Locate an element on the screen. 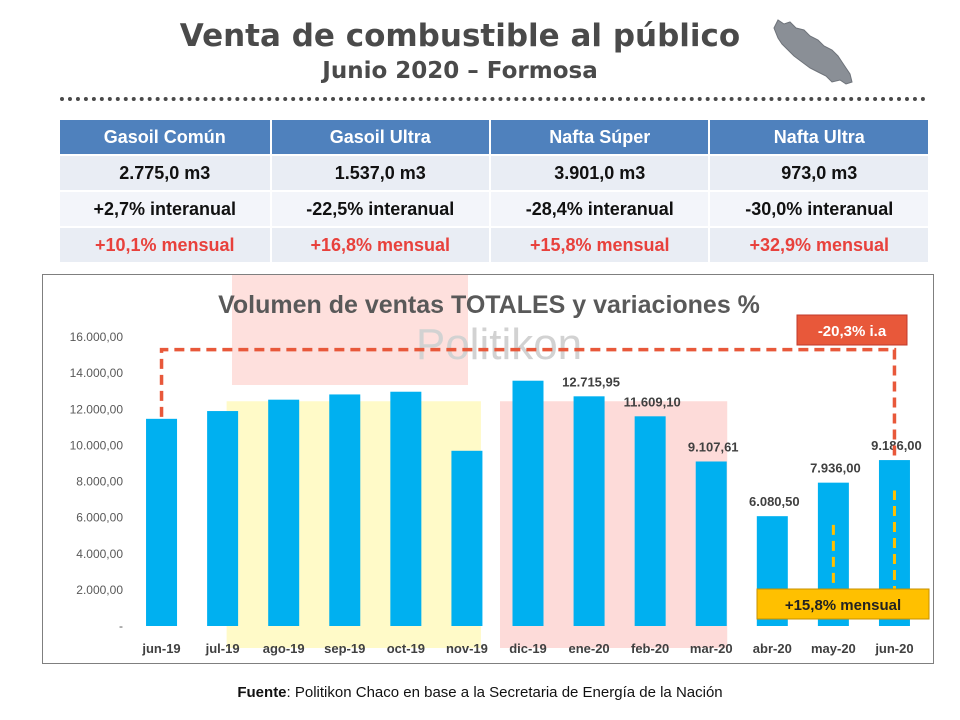 Image resolution: width=960 pixels, height=720 pixels. volume-cell: 973,0 m3 is located at coordinates (819, 173).